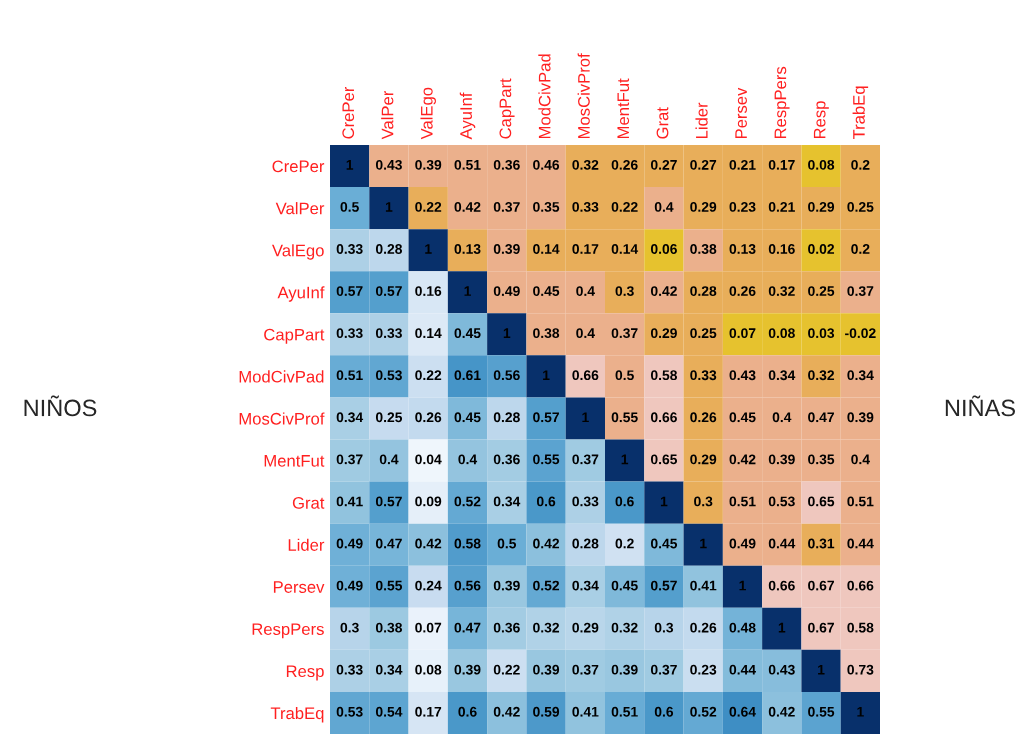 The image size is (1031, 734). I want to click on data-label: 0.13, so click(467, 249).